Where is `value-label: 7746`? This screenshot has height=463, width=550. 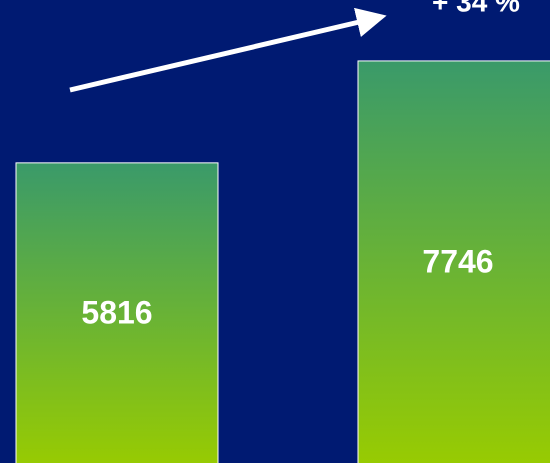 value-label: 7746 is located at coordinates (457, 261).